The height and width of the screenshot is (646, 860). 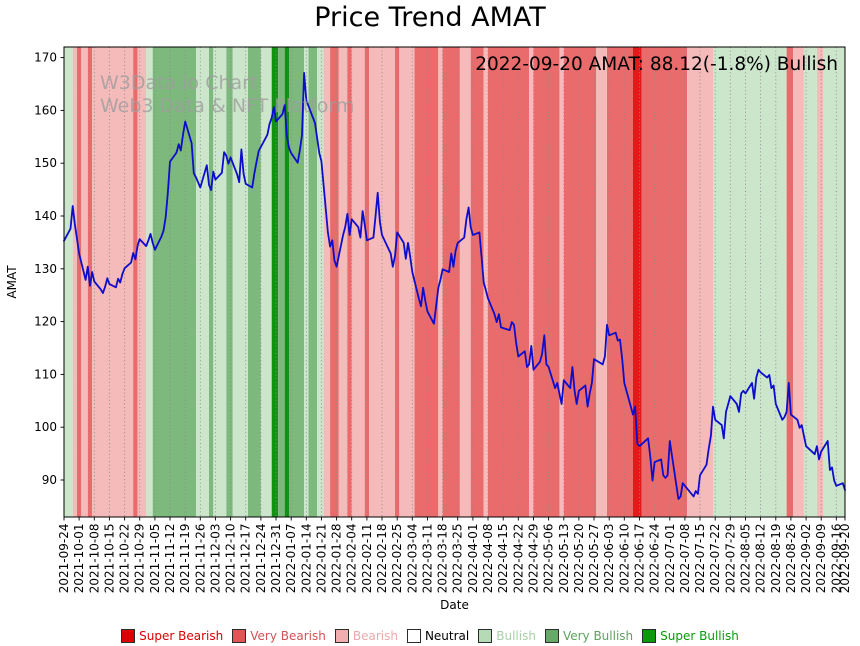 I want to click on x-tick-label: 2022-05-13, so click(x=564, y=559).